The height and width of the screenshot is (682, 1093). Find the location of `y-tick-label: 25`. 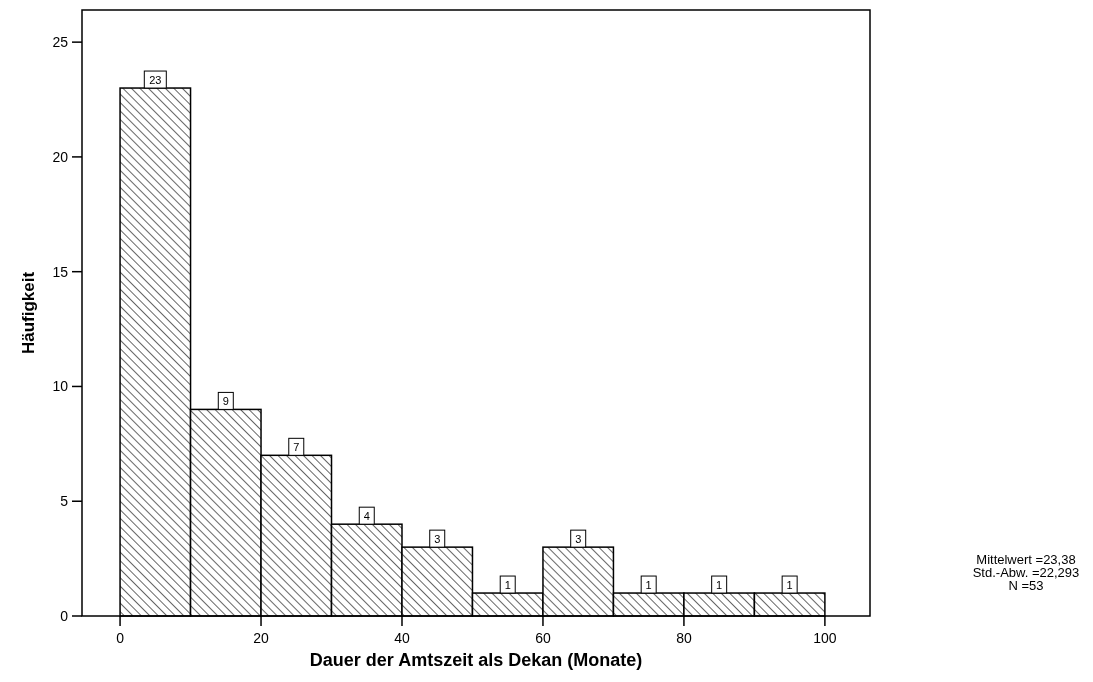

y-tick-label: 25 is located at coordinates (60, 42).